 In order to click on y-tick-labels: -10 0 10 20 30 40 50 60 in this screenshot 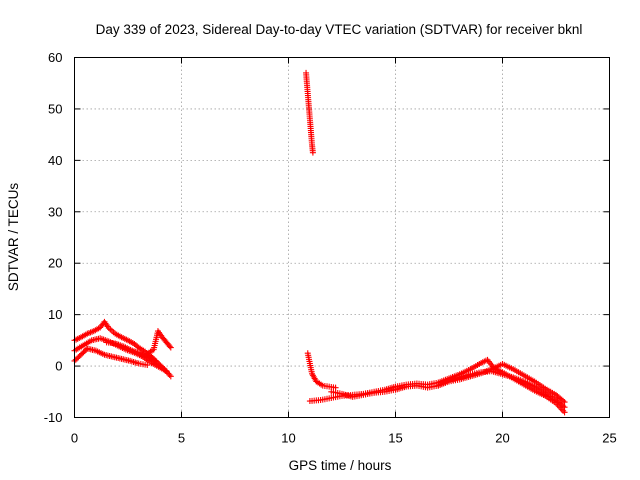, I will do `click(53, 237)`.